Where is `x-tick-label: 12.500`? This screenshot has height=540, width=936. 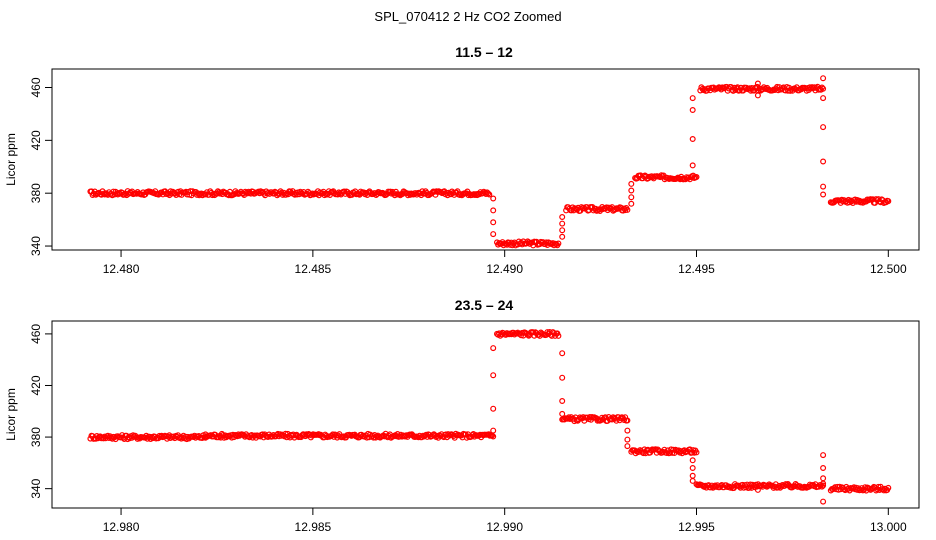 x-tick-label: 12.500 is located at coordinates (888, 269).